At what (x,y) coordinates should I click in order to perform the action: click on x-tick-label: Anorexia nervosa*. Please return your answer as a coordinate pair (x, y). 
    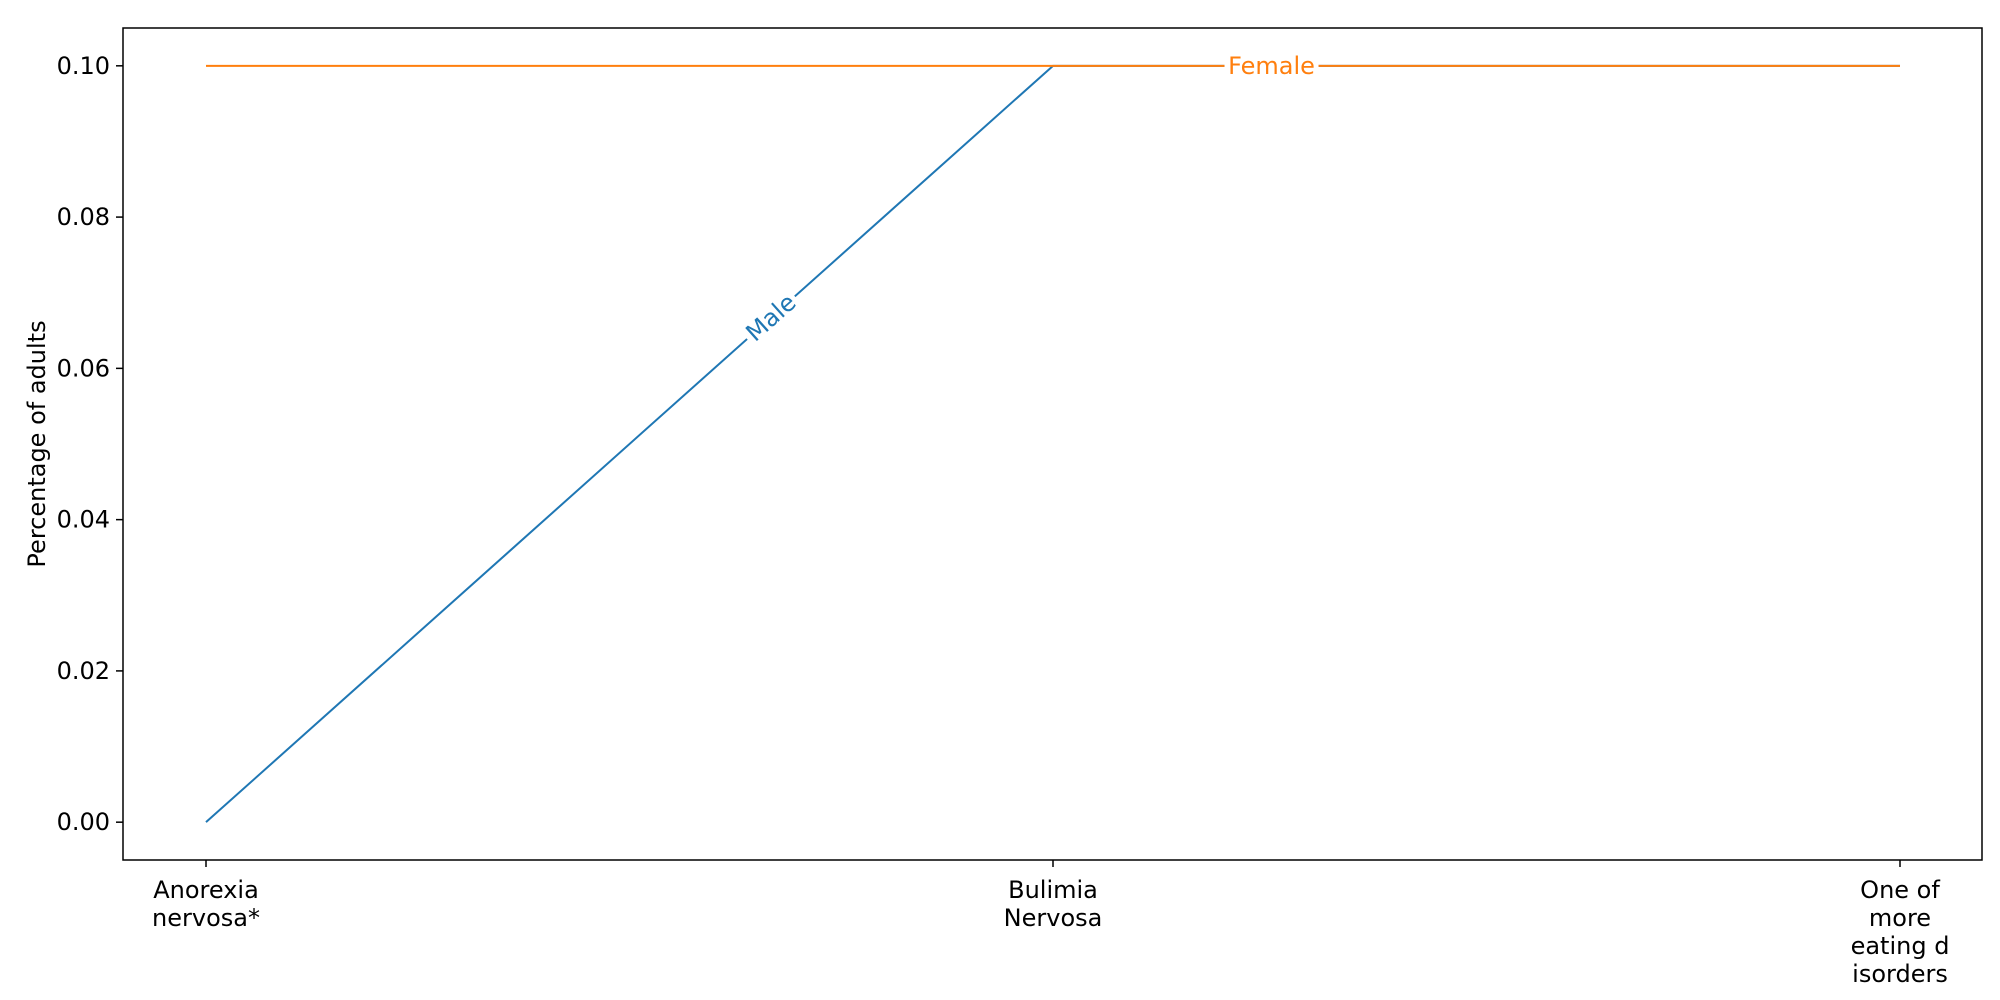
    Looking at the image, I should click on (206, 904).